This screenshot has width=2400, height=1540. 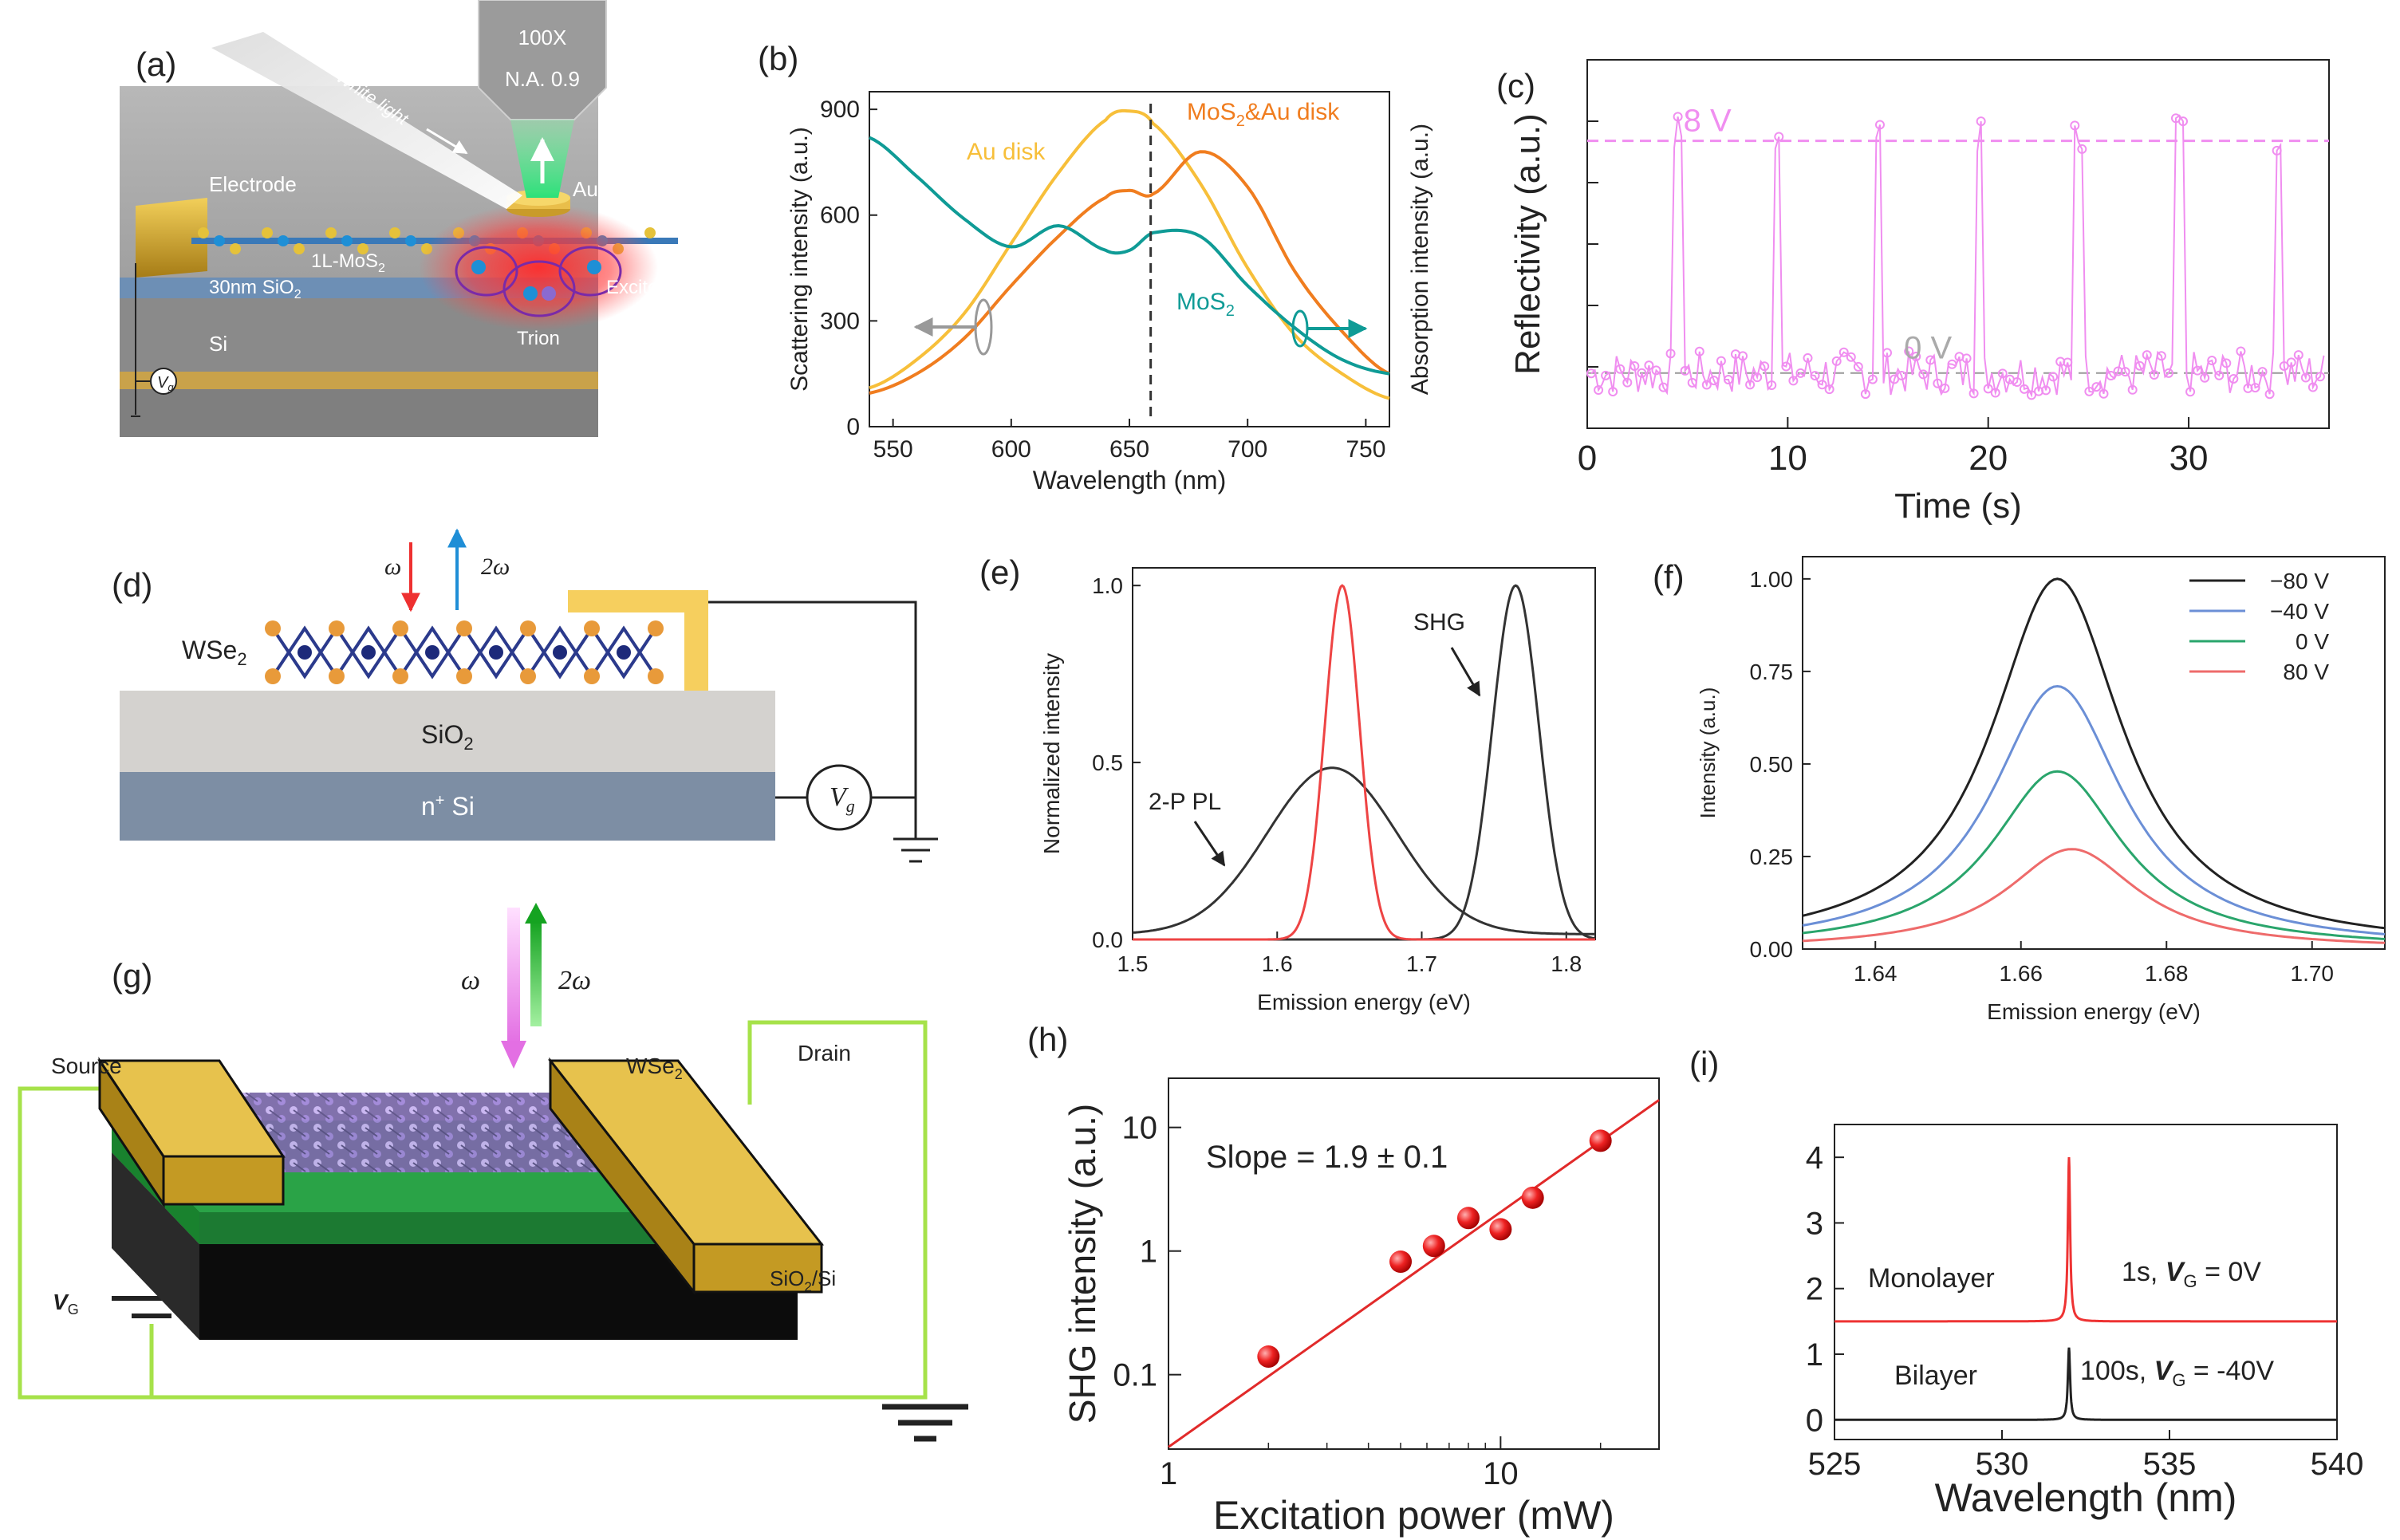 What do you see at coordinates (66, 1303) in the screenshot?
I see `gate-voltage-label: VG` at bounding box center [66, 1303].